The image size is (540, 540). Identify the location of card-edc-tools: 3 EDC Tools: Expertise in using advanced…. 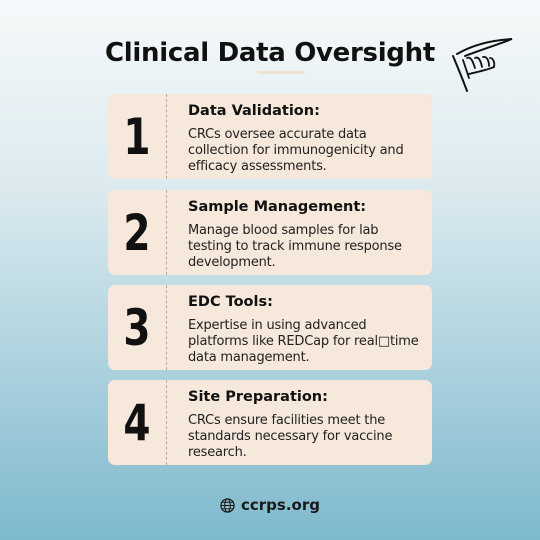
(270, 327).